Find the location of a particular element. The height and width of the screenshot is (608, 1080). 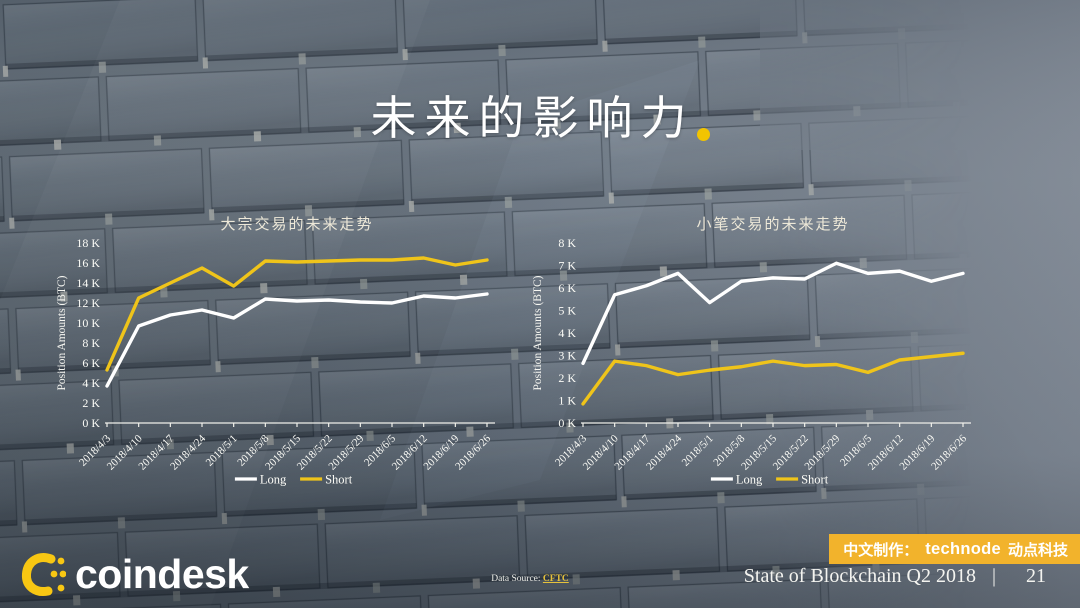

y-tick-label: 5 K is located at coordinates (567, 311).